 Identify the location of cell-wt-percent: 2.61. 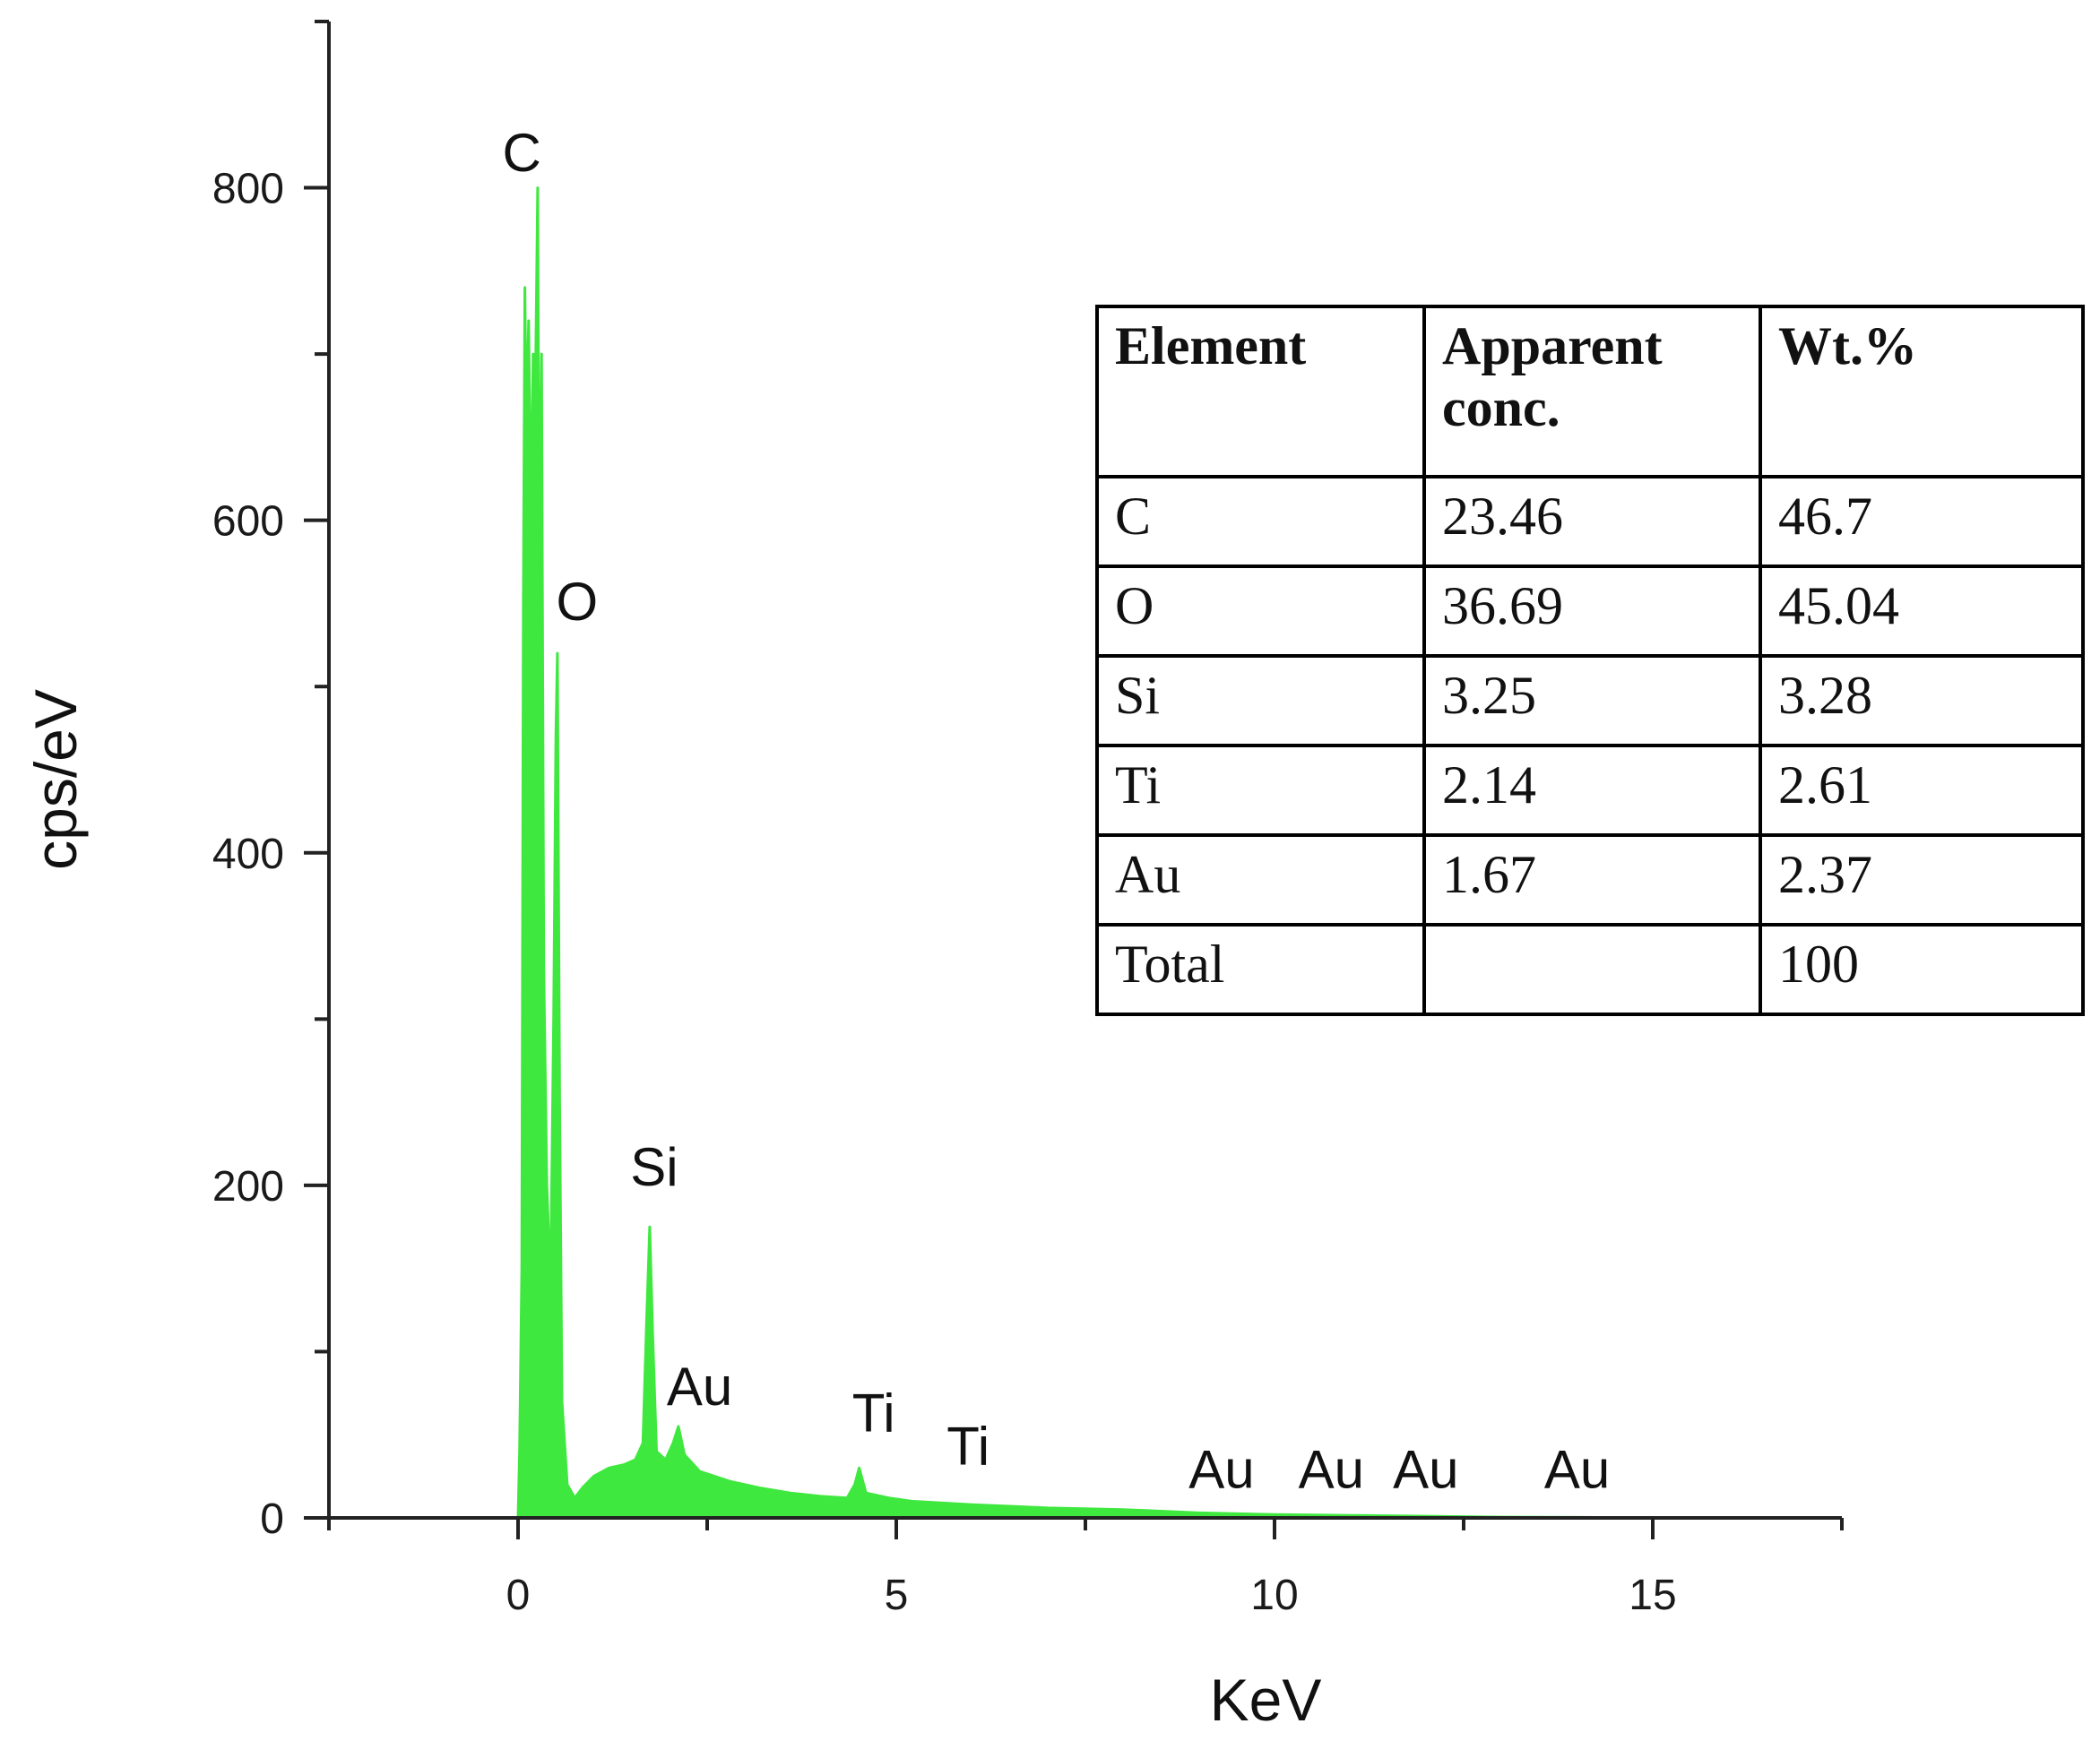
(1922, 790).